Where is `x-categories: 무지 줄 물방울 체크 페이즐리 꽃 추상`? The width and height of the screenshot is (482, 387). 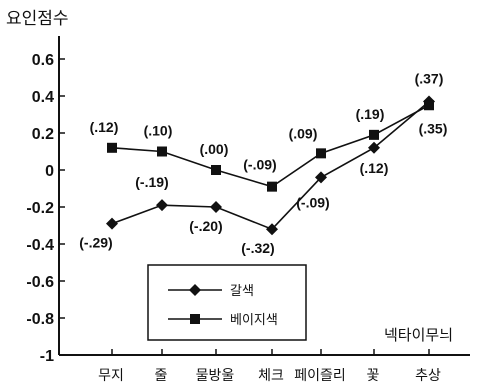 x-categories: 무지 줄 물방울 체크 페이즐리 꽃 추상 is located at coordinates (269, 366).